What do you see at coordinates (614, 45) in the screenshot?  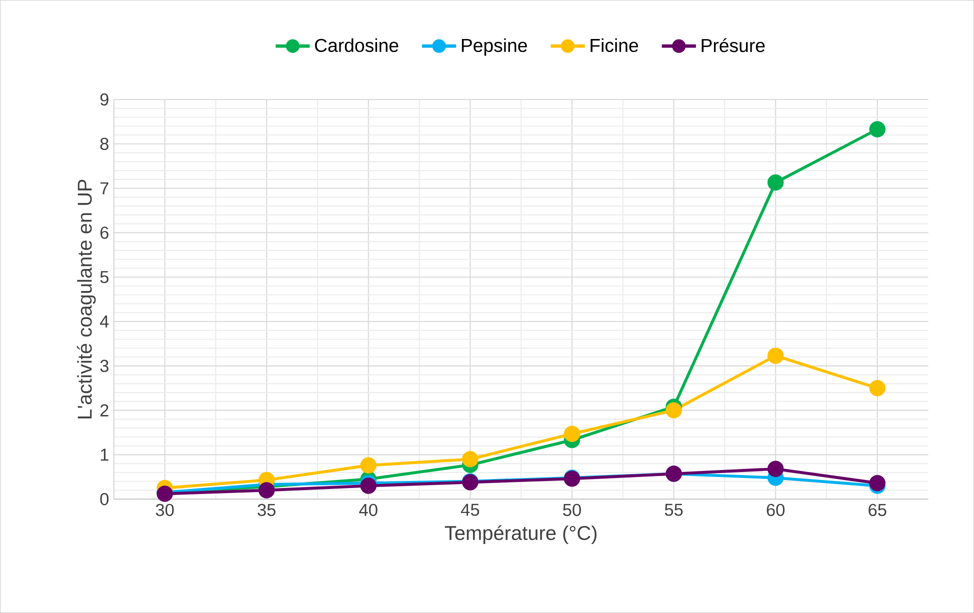 I see `legend-label: Ficine` at bounding box center [614, 45].